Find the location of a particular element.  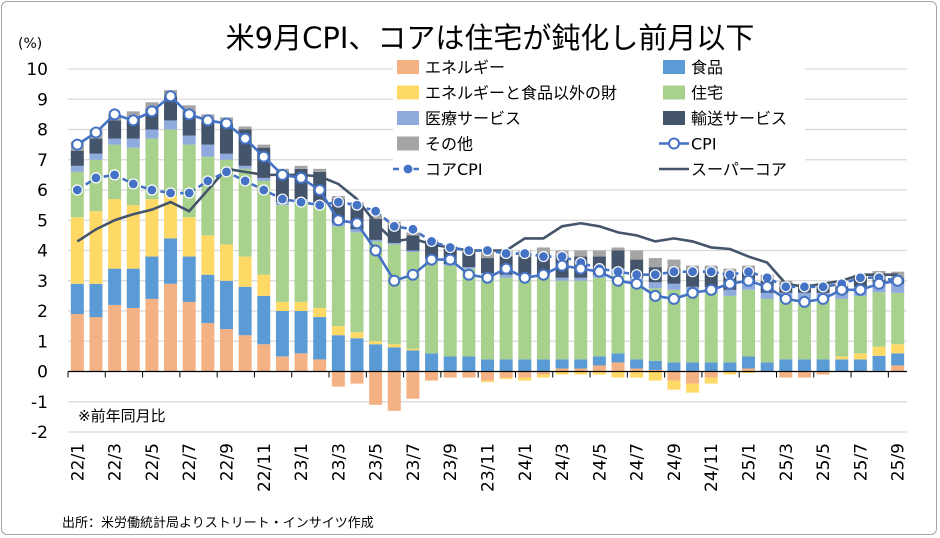

x-tick-label: 22/9 is located at coordinates (227, 462).